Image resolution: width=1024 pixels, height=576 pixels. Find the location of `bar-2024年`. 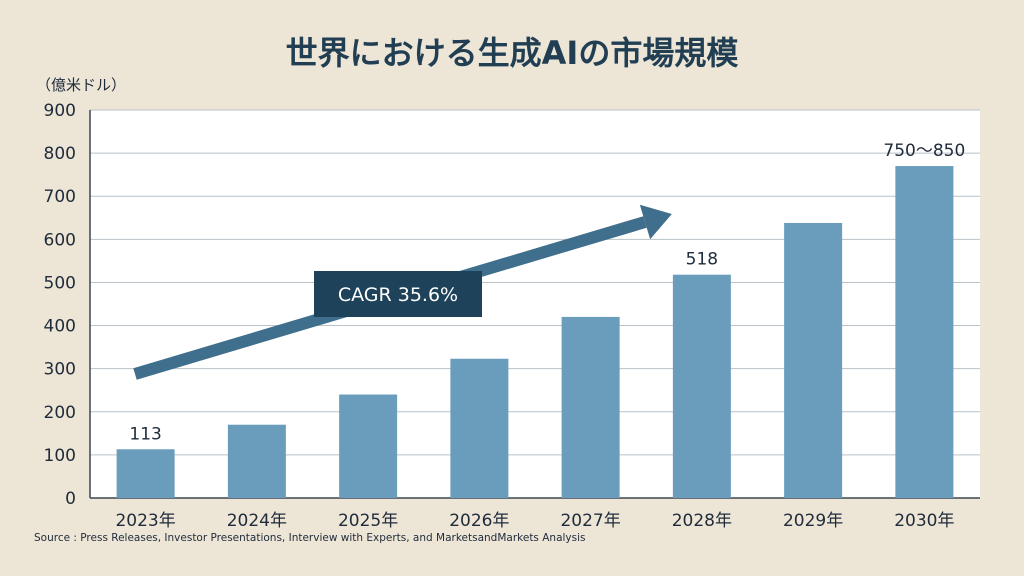

bar-2024年 is located at coordinates (256, 461).